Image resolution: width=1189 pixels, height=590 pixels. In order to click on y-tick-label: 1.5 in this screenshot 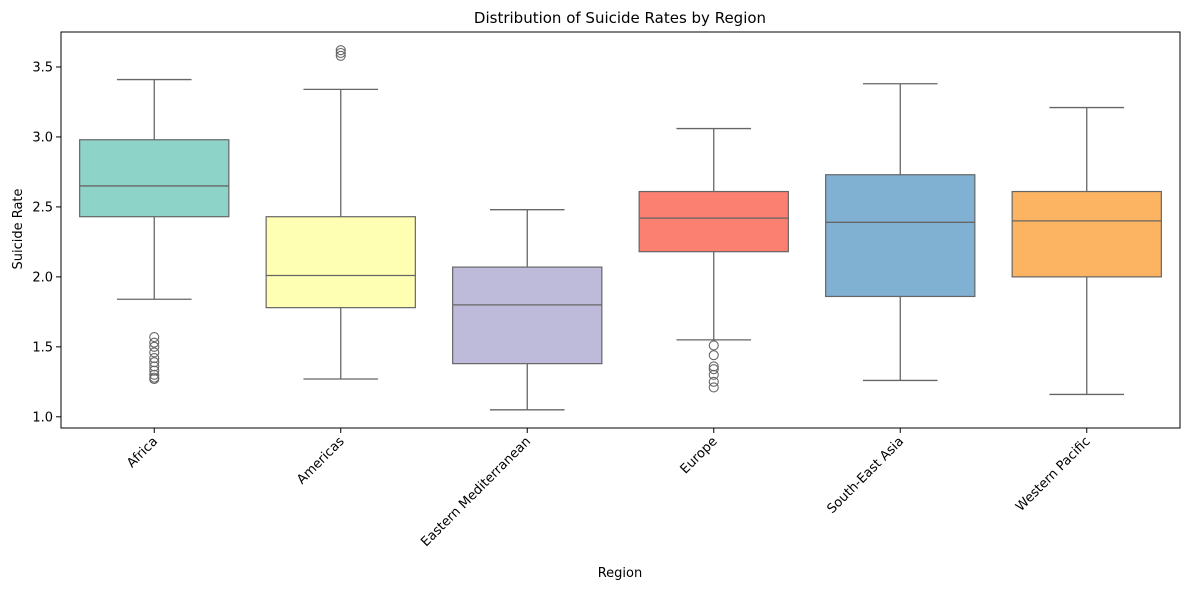, I will do `click(42, 347)`.